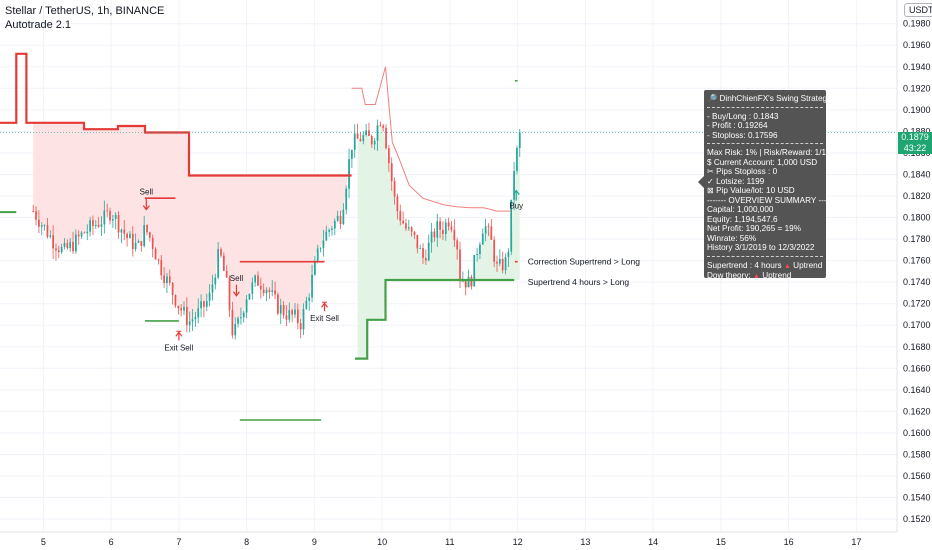 This screenshot has height=550, width=932. Describe the element at coordinates (856, 542) in the screenshot. I see `x-tick-label: 17` at that location.